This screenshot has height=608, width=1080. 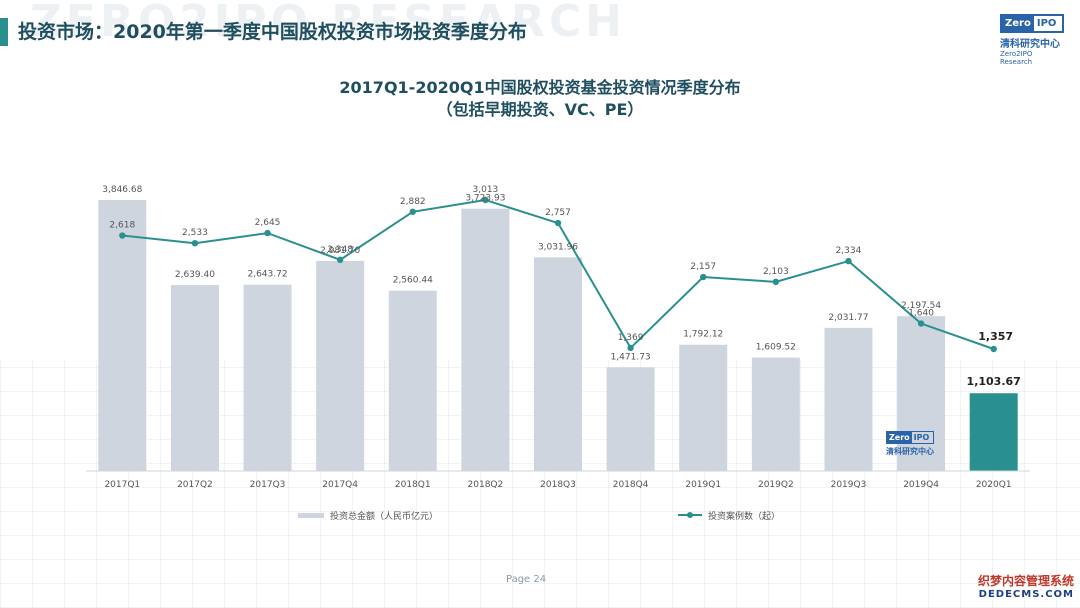 I want to click on x-tick-2018Q3: 2018Q3, so click(x=558, y=485).